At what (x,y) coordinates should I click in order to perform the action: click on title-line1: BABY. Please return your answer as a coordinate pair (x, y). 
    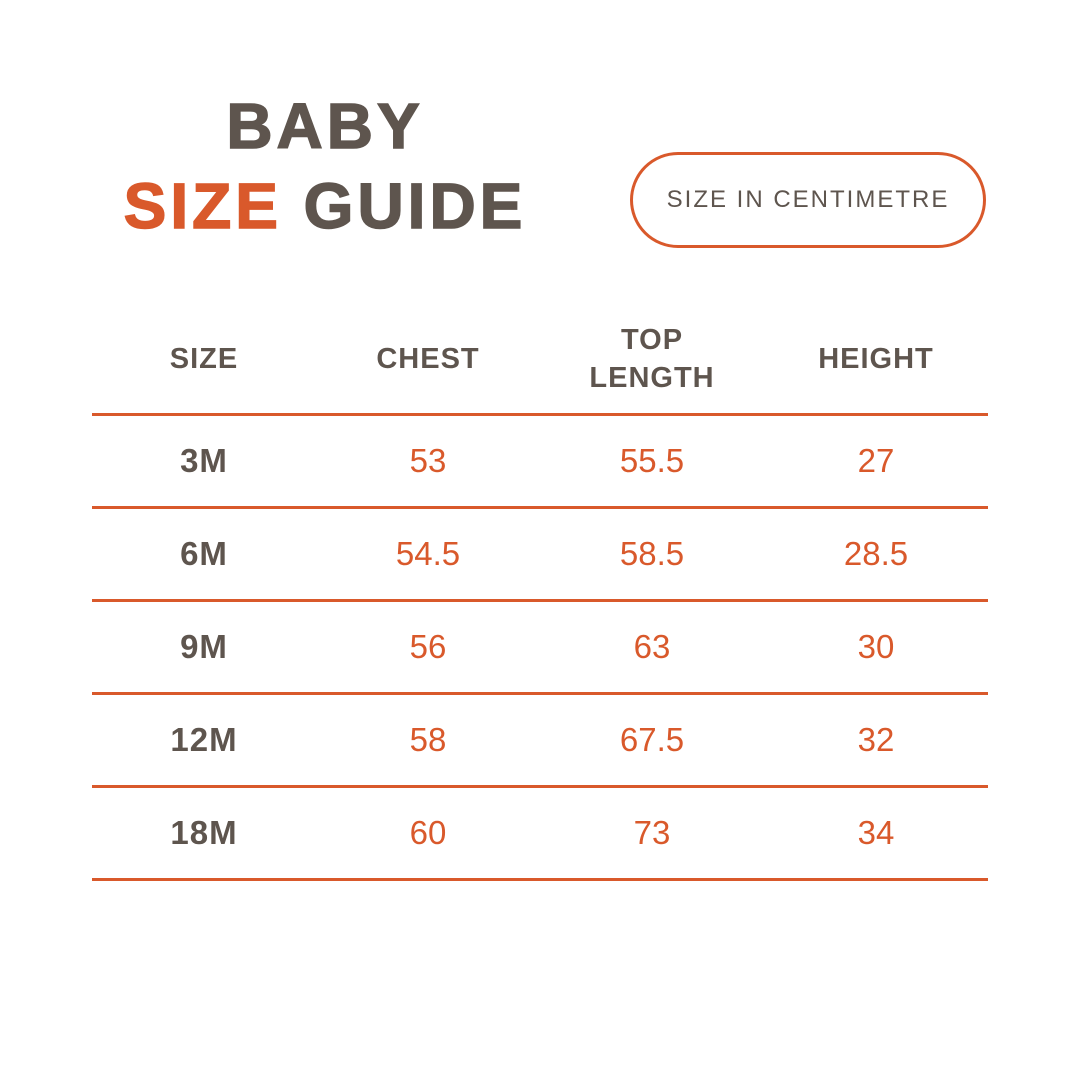
    Looking at the image, I should click on (325, 126).